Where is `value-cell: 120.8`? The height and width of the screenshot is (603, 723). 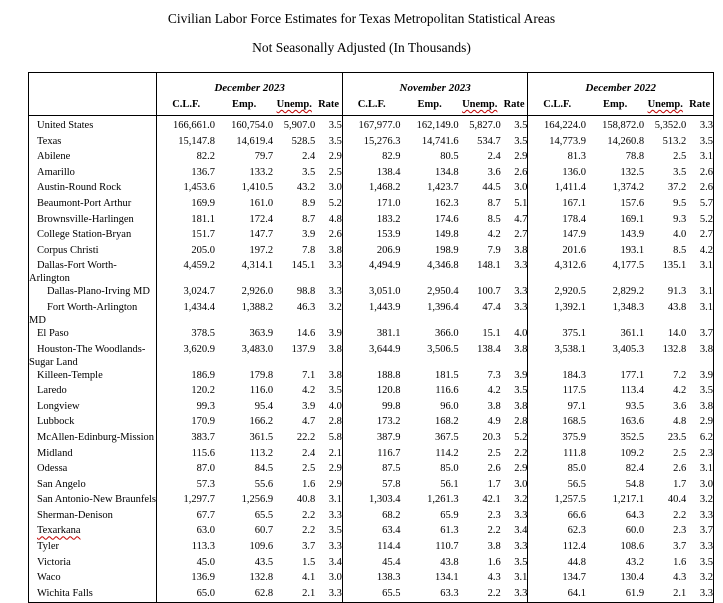 value-cell: 120.8 is located at coordinates (371, 392).